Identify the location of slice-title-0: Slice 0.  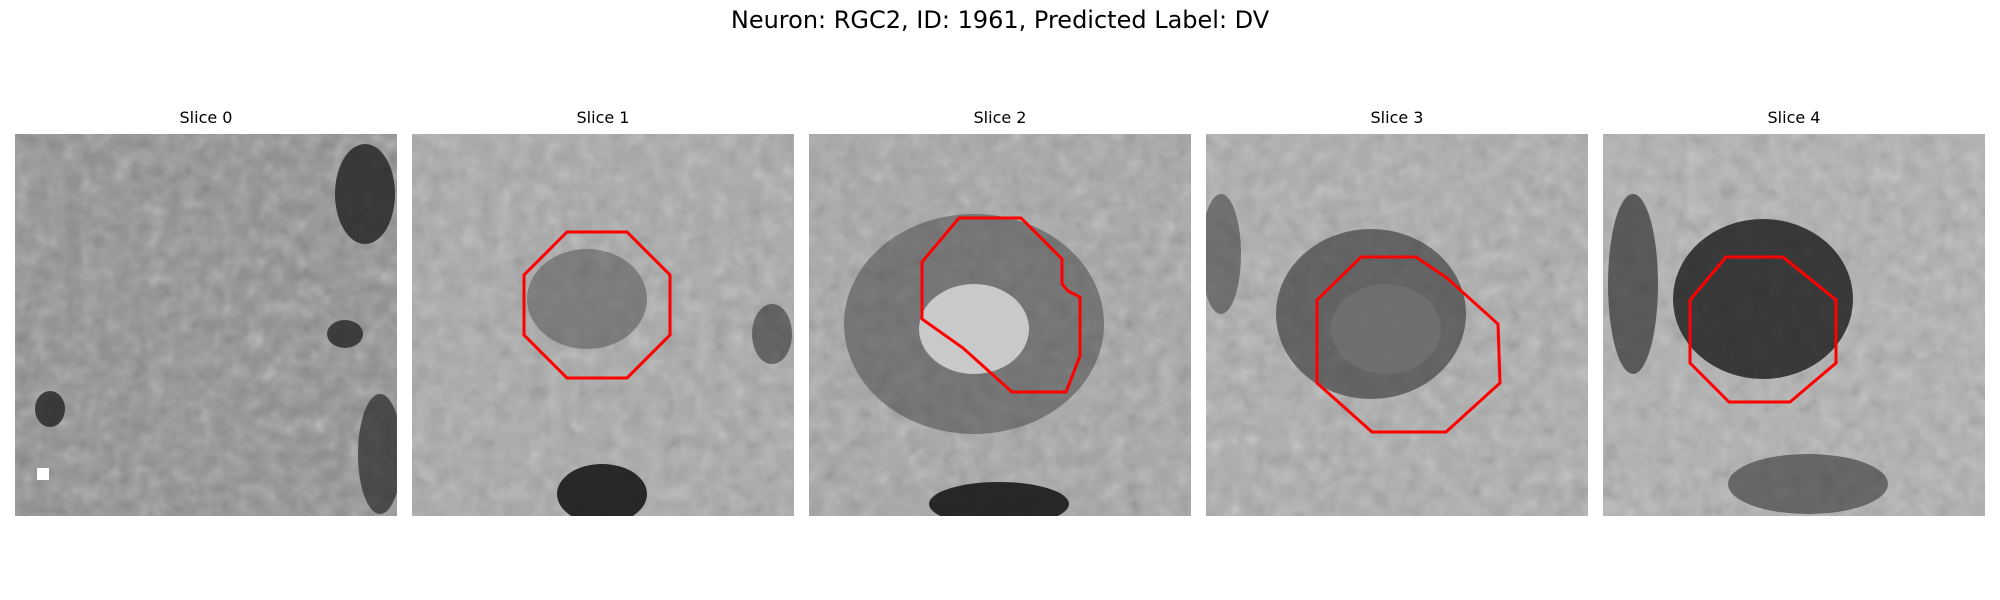
(206, 117).